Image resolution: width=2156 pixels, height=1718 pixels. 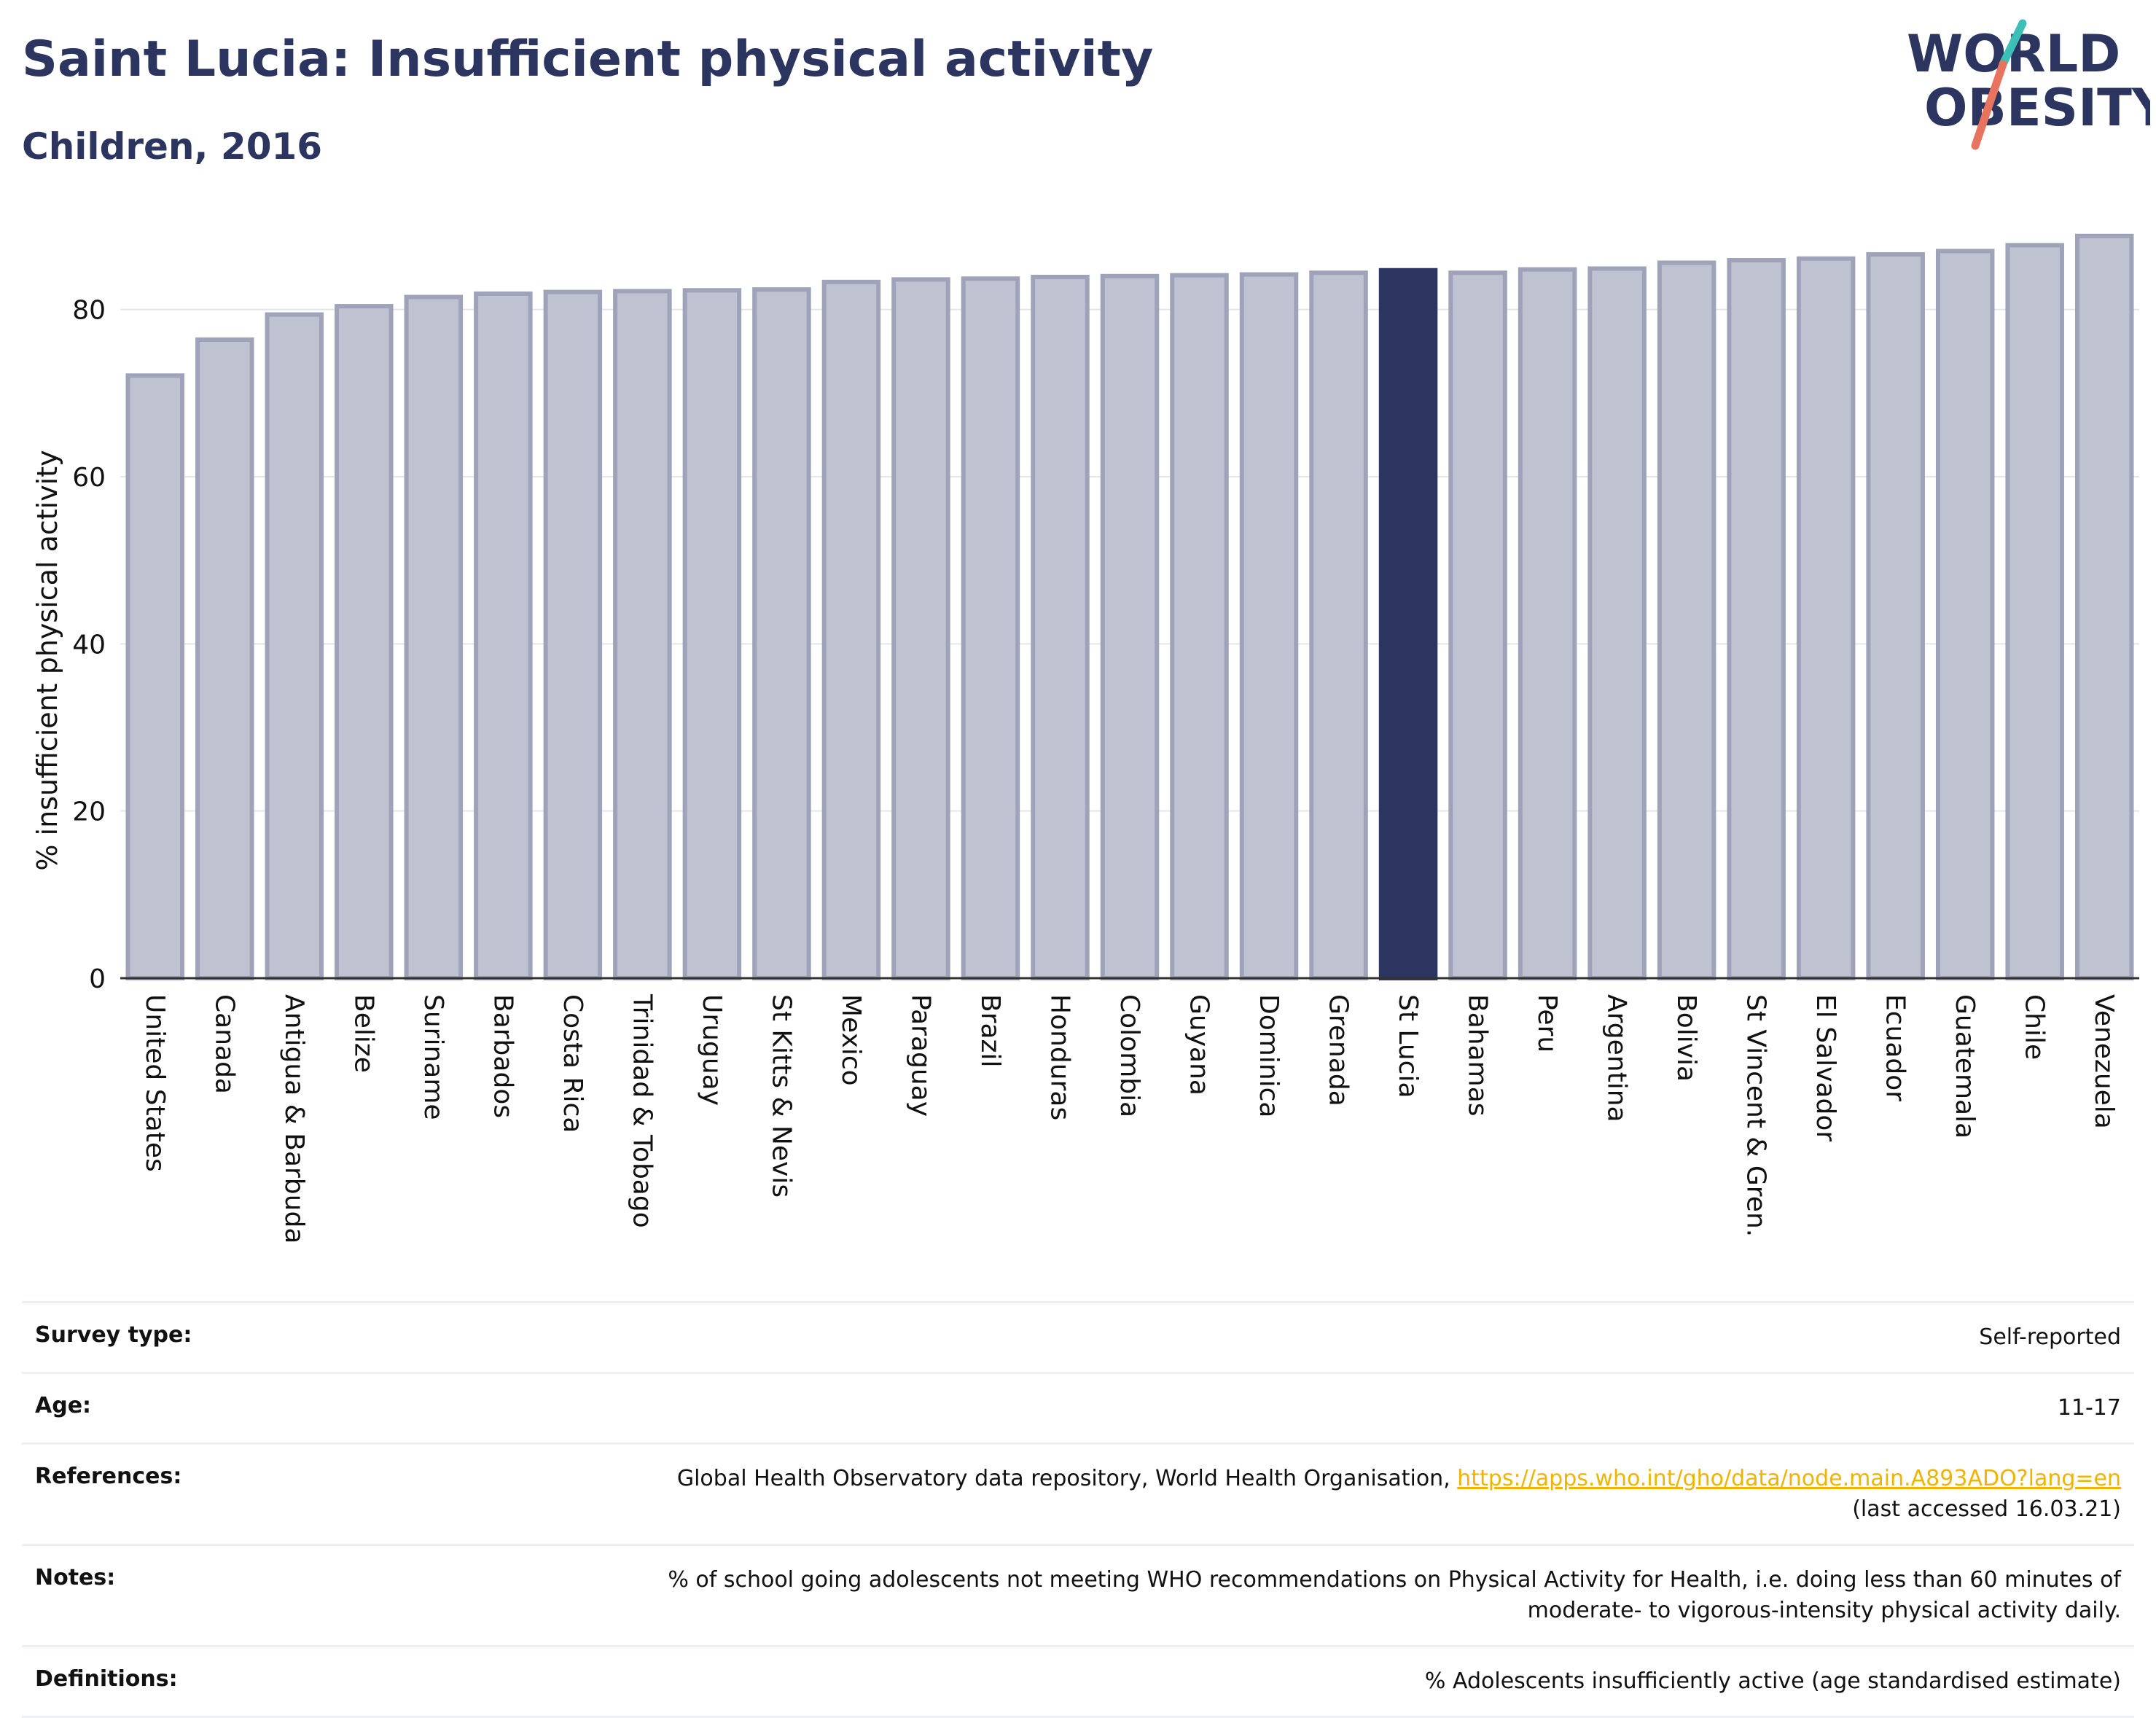 I want to click on x-tick-label: Honduras, so click(x=1059, y=1057).